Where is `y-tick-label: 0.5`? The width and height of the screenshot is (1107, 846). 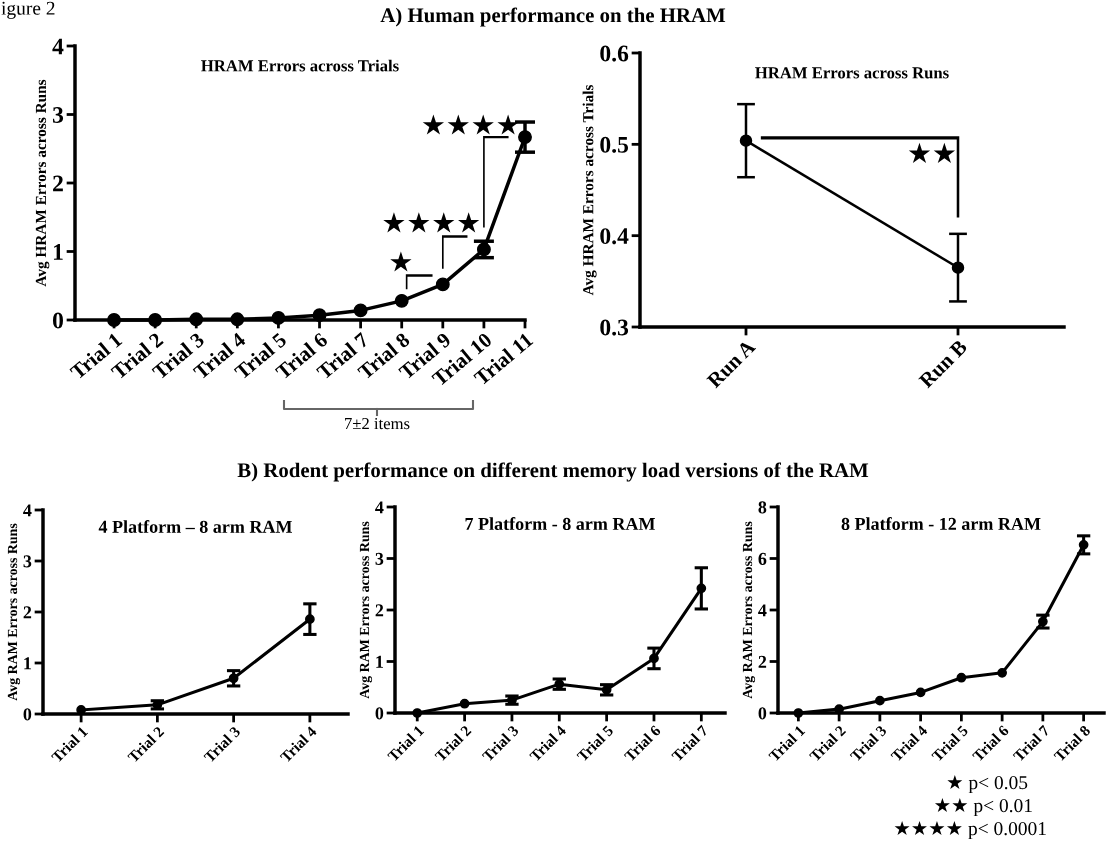
y-tick-label: 0.5 is located at coordinates (614, 144).